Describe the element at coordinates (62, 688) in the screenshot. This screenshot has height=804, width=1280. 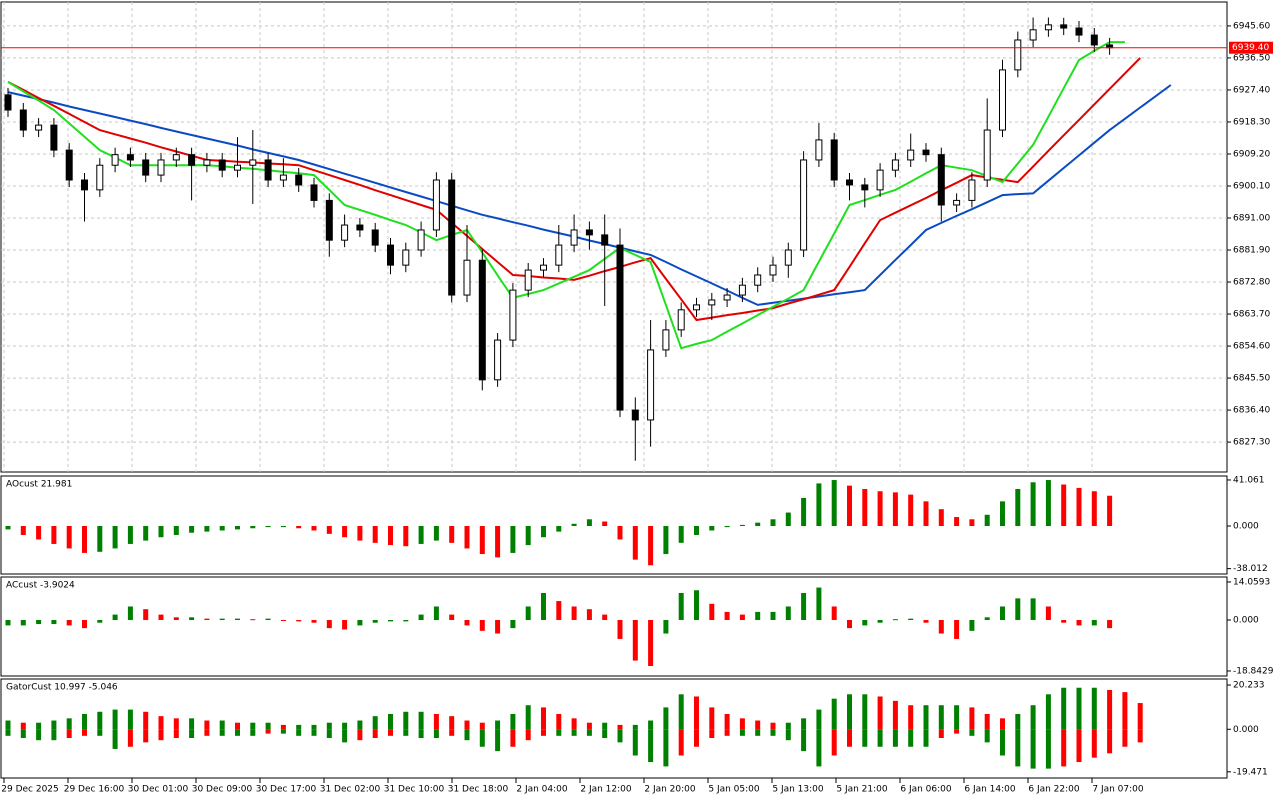
I see `indicator-label: GatorCust 10.997 -5.046` at that location.